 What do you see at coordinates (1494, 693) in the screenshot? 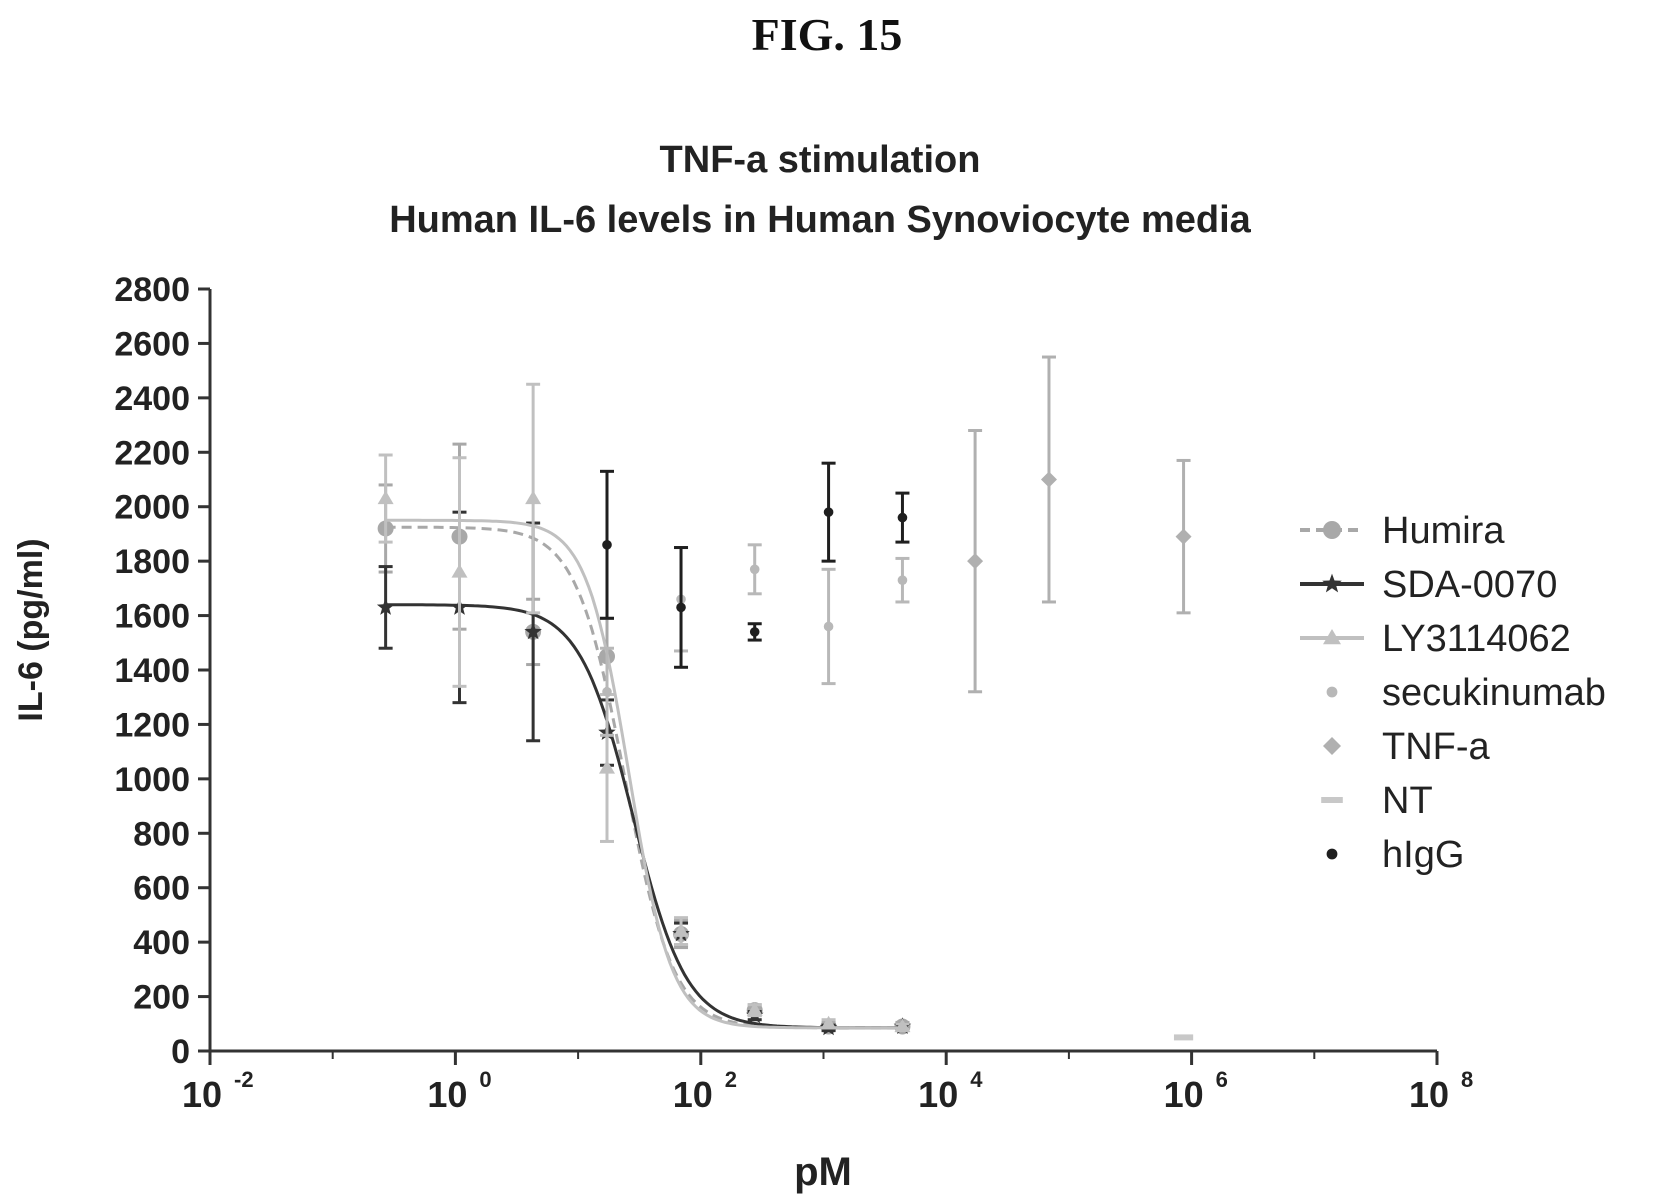
I see `legend-label: secukinumab` at bounding box center [1494, 693].